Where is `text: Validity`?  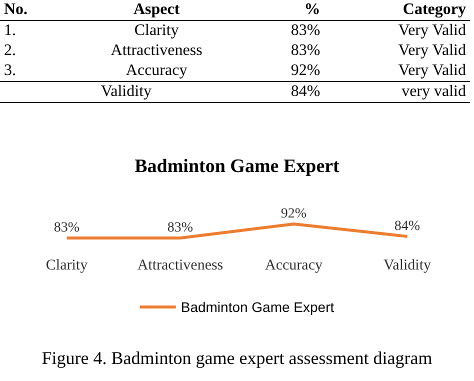
text: Validity is located at coordinates (126, 92).